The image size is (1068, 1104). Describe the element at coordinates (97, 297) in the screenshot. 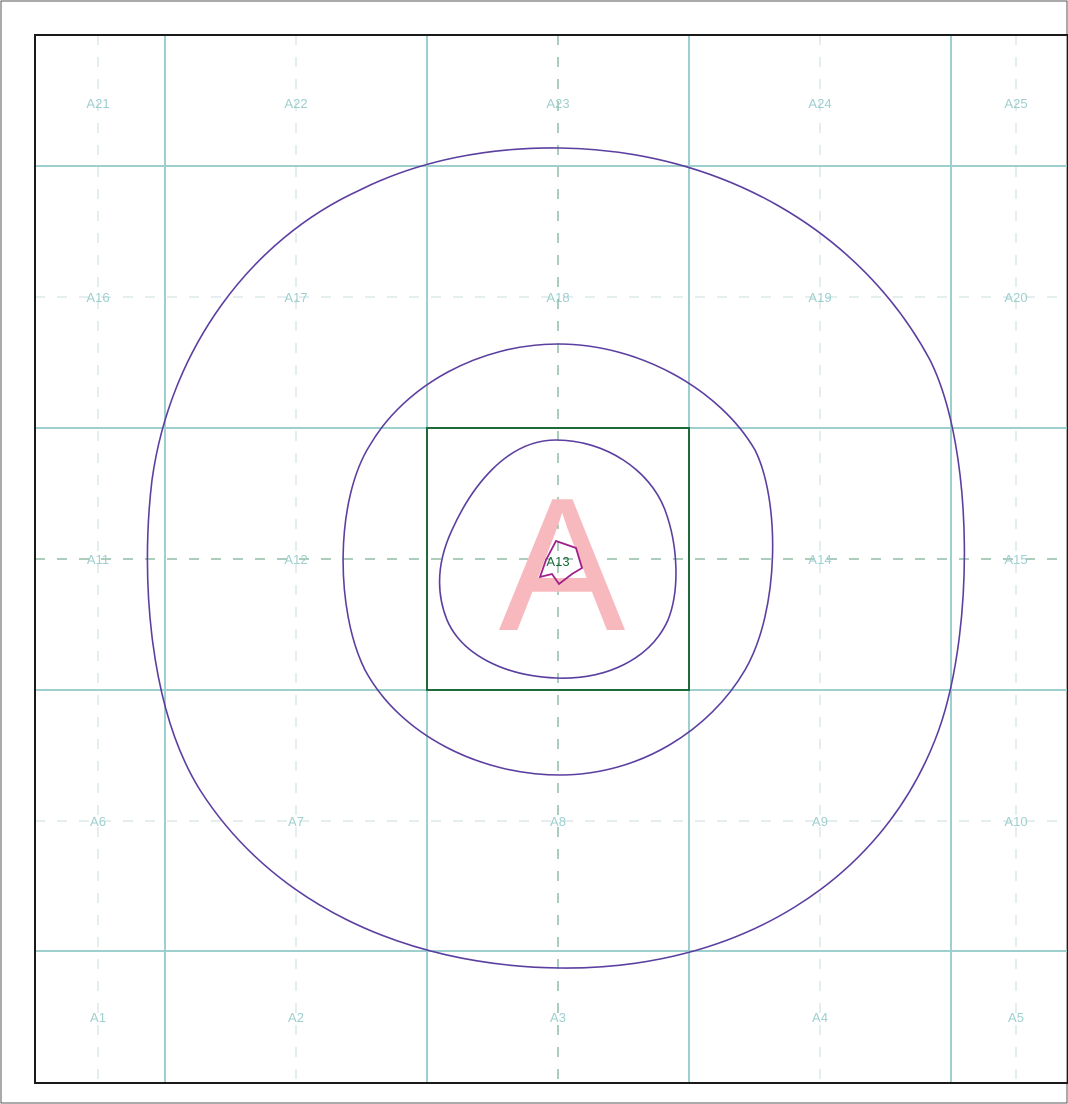

I see `cell-label: A16` at that location.